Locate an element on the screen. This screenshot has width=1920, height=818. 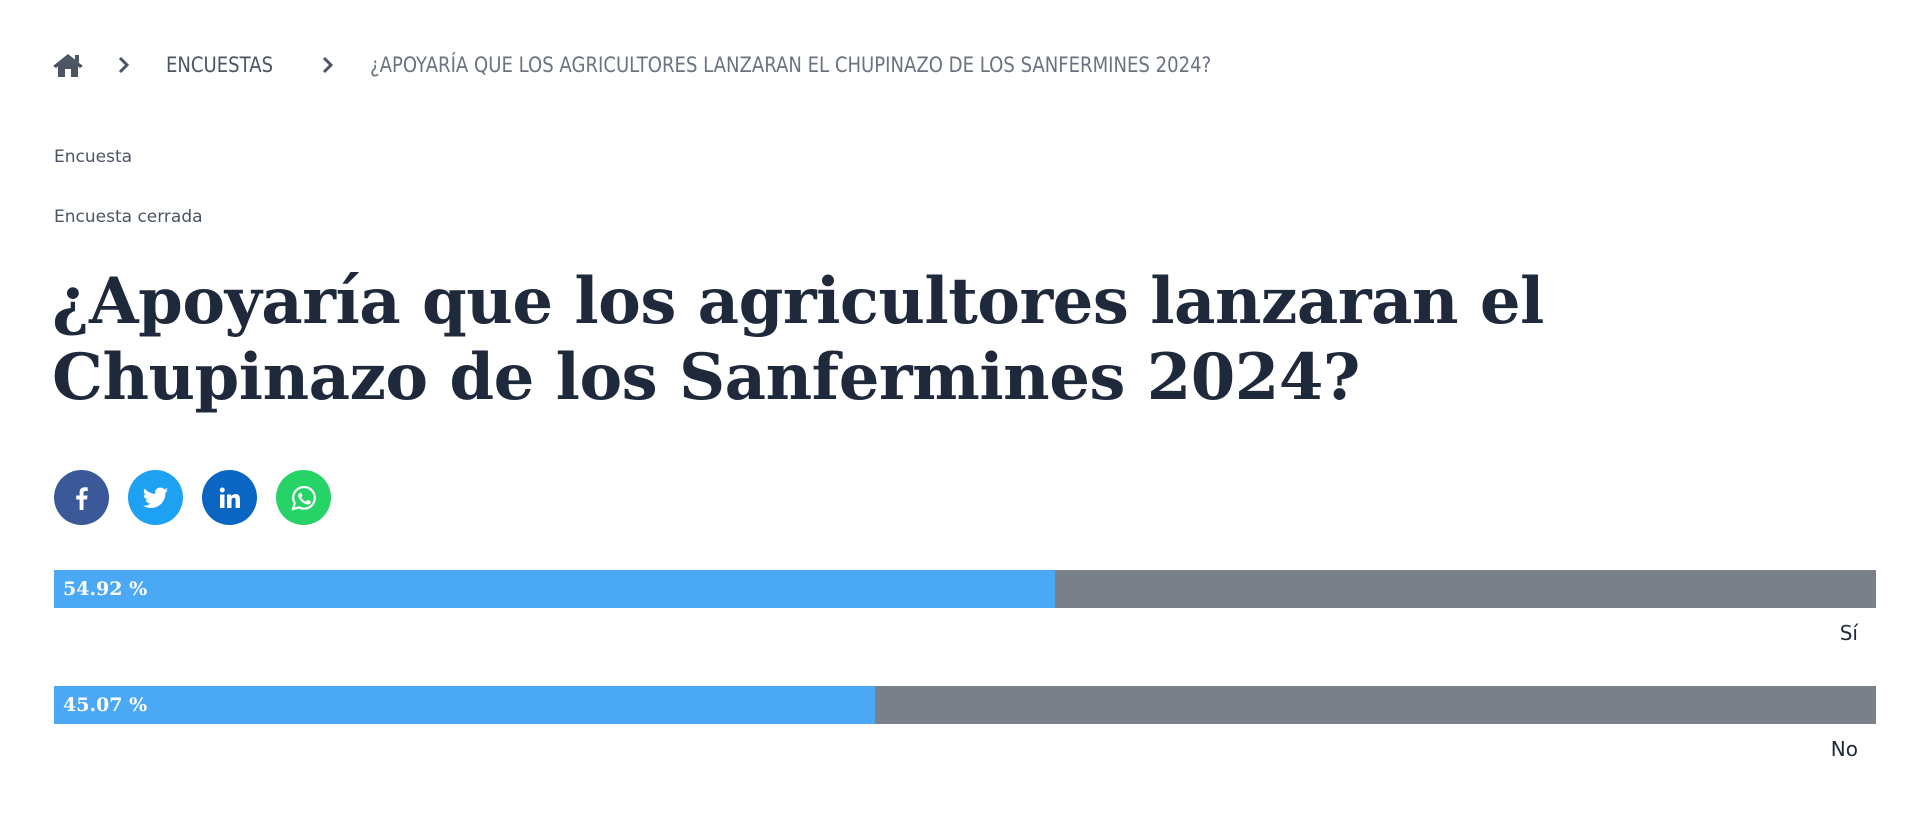
poll-option-label: No is located at coordinates (1844, 749).